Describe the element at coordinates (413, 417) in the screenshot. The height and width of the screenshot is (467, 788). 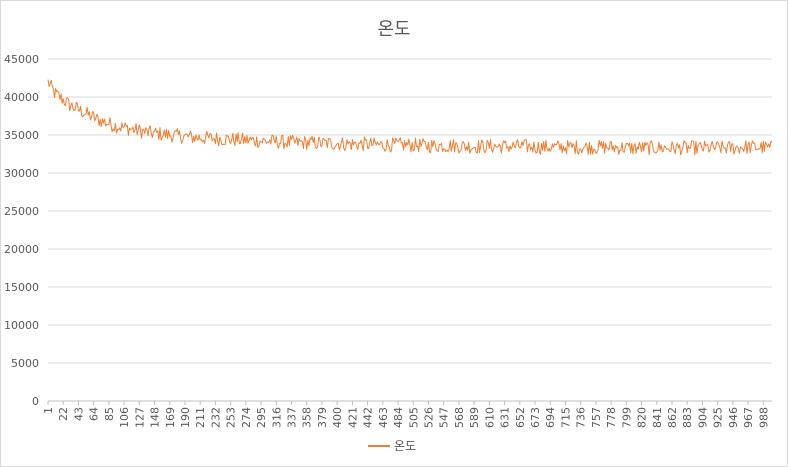
I see `x-tick-label: 505` at that location.